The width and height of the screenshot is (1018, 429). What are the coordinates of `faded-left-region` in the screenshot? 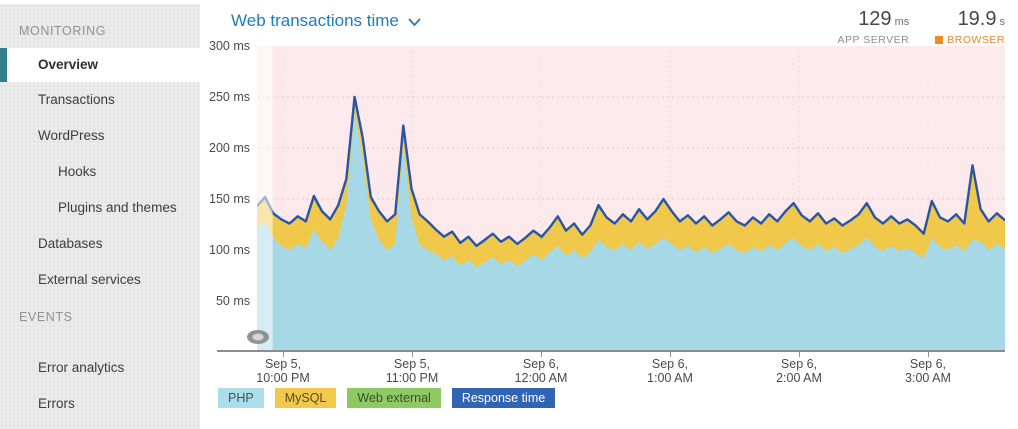 It's located at (265, 199).